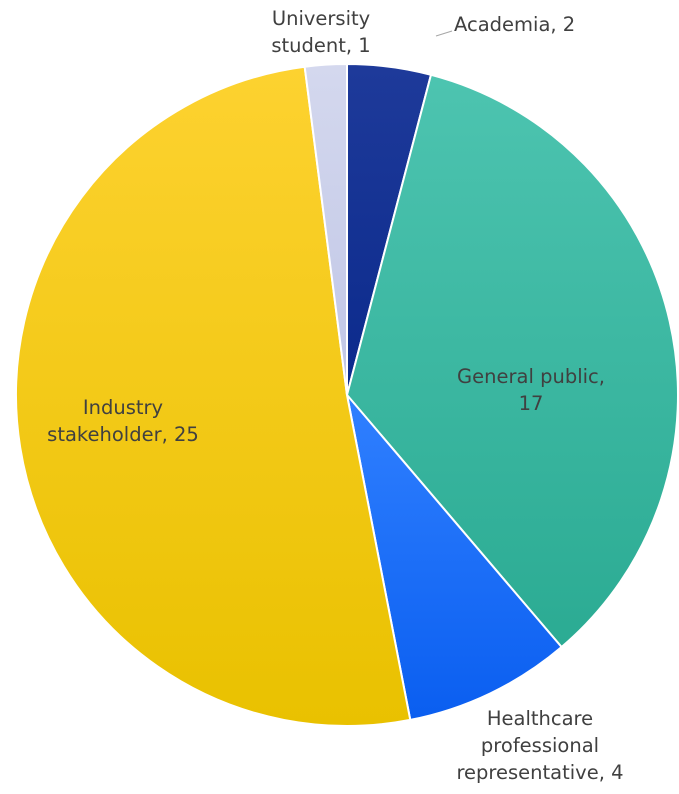 The width and height of the screenshot is (679, 794). What do you see at coordinates (454, 556) in the screenshot?
I see `pie-slice-healthcare-professional-representative` at bounding box center [454, 556].